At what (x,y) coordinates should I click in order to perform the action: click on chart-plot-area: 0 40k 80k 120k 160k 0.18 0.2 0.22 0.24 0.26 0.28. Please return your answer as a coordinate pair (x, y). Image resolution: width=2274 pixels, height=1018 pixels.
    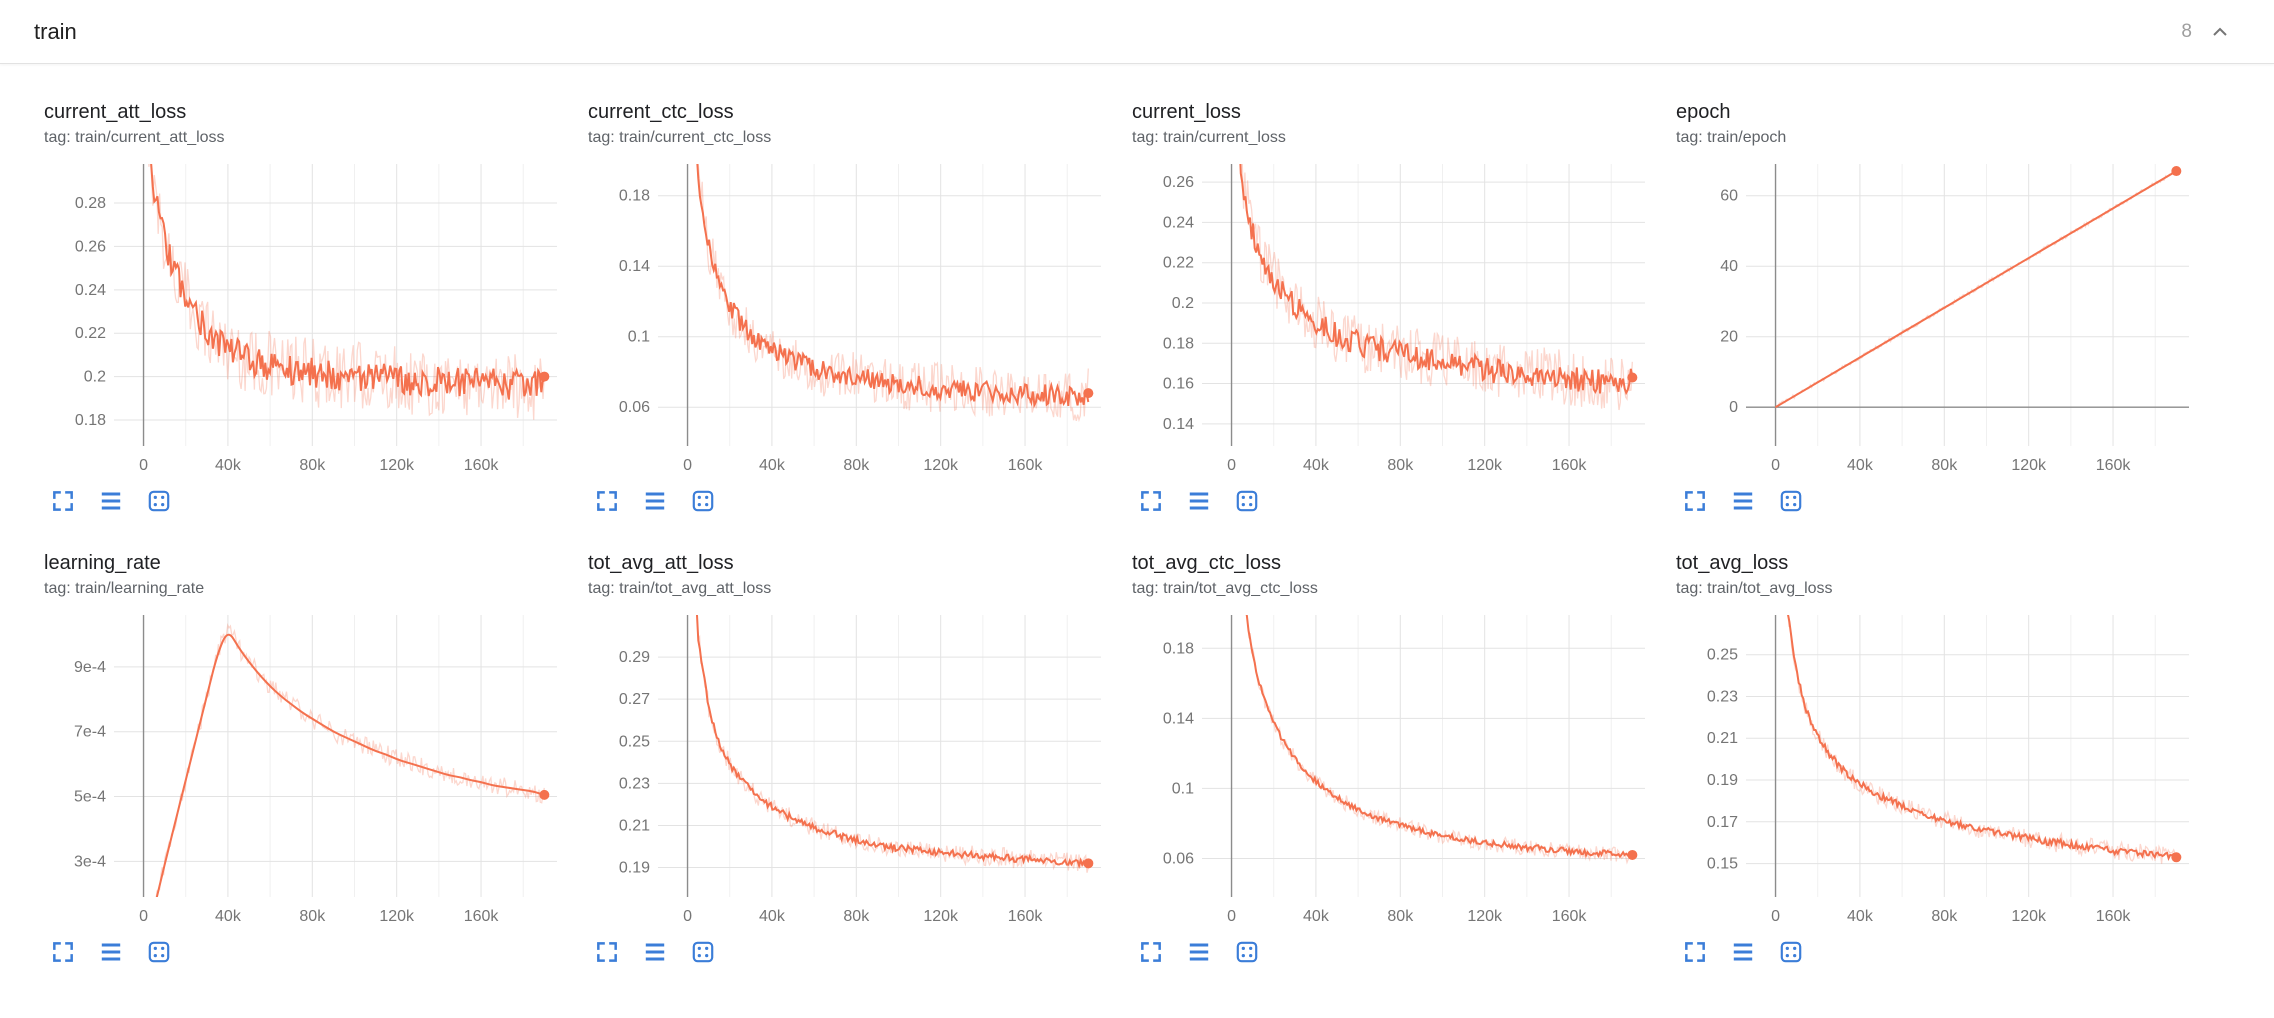
    Looking at the image, I should click on (301, 319).